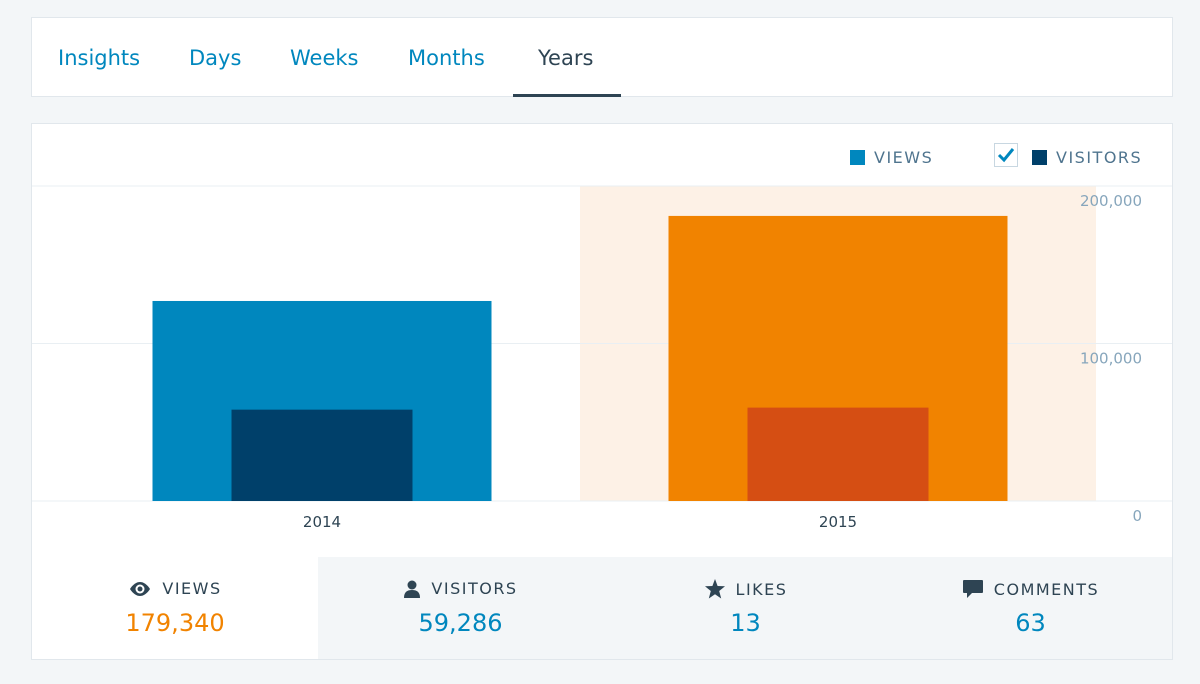 The image size is (1200, 684). What do you see at coordinates (714, 589) in the screenshot?
I see `star-icon` at bounding box center [714, 589].